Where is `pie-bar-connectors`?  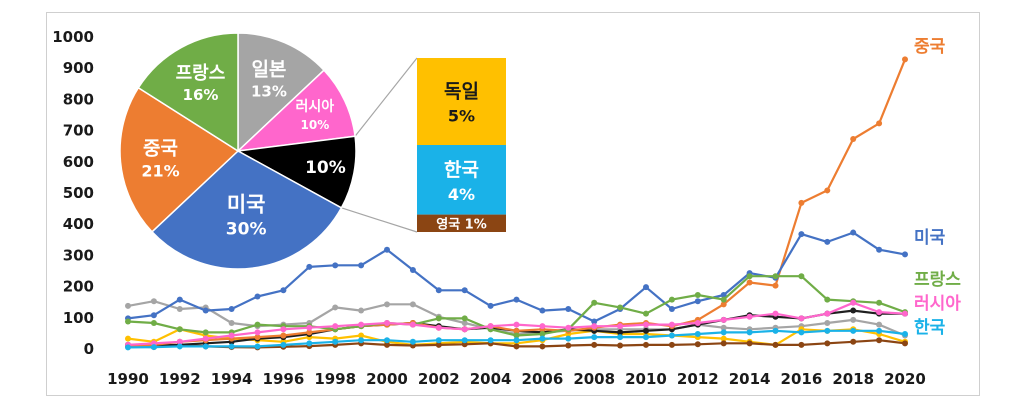
pie-bar-connectors is located at coordinates (379, 145).